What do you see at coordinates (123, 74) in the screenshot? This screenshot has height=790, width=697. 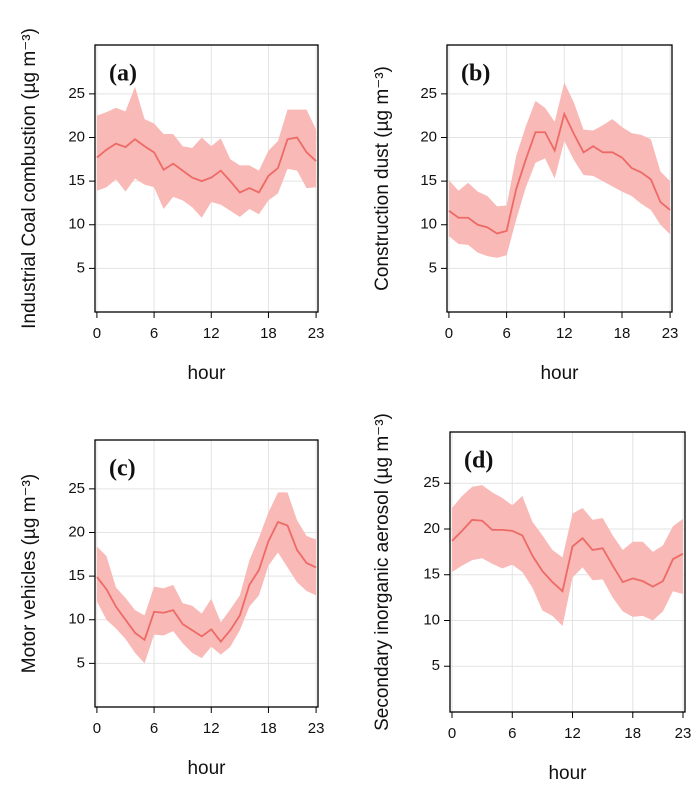 I see `panel-label: (a)` at bounding box center [123, 74].